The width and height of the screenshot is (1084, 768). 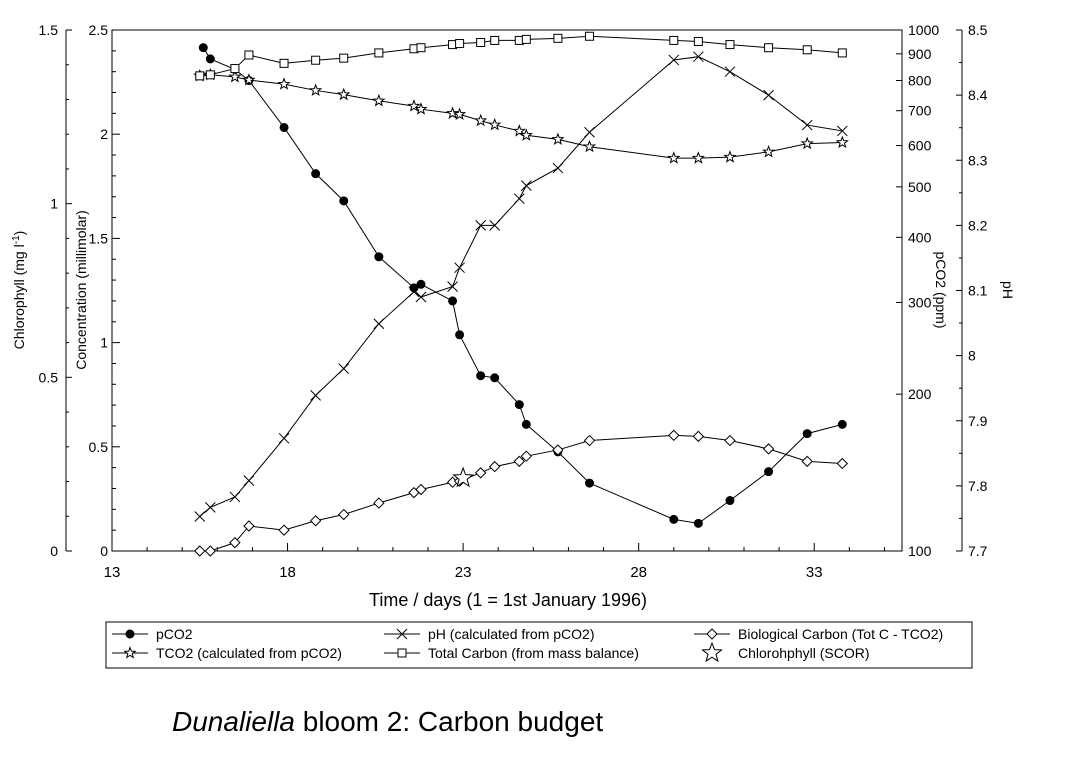 What do you see at coordinates (99, 447) in the screenshot?
I see `concentration-tick-label: 0.5` at bounding box center [99, 447].